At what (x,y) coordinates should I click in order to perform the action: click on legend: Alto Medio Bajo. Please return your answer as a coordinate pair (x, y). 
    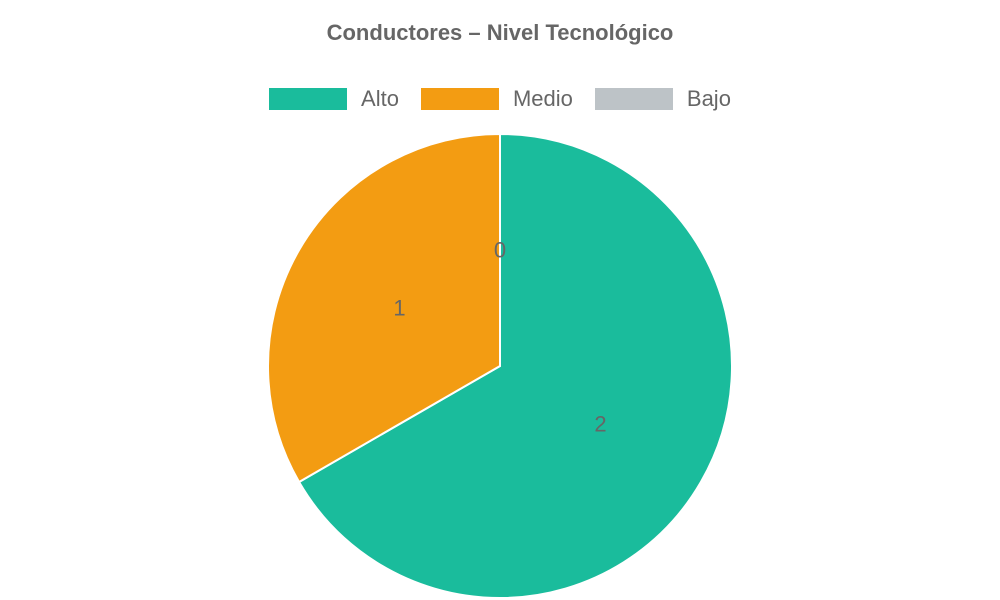
    Looking at the image, I should click on (500, 99).